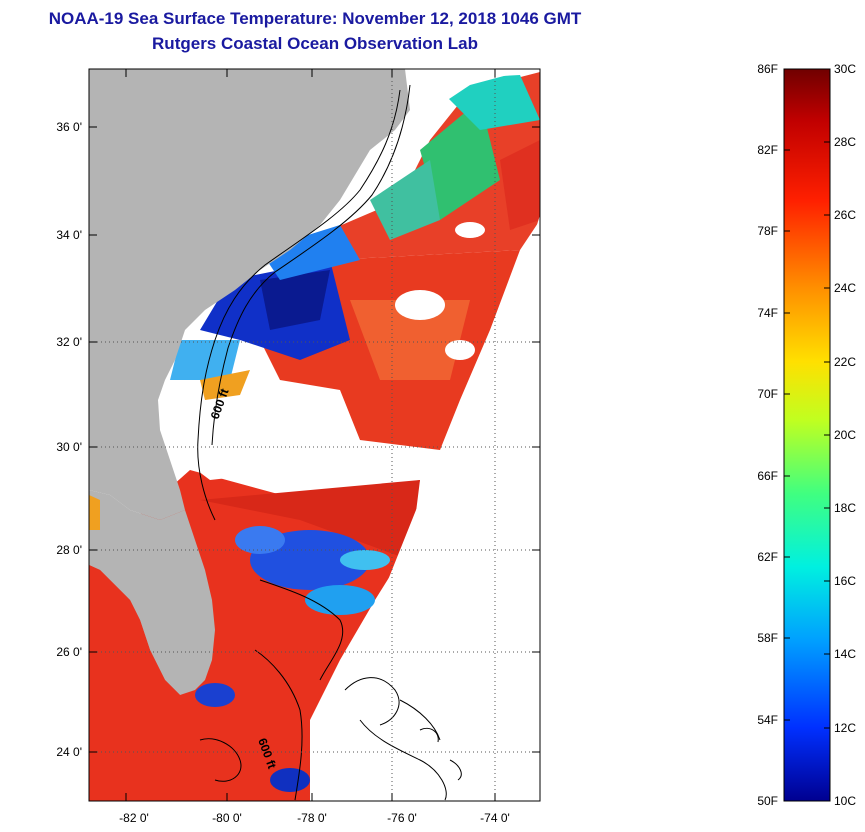  What do you see at coordinates (134, 818) in the screenshot?
I see `lon-label: -82 0'` at bounding box center [134, 818].